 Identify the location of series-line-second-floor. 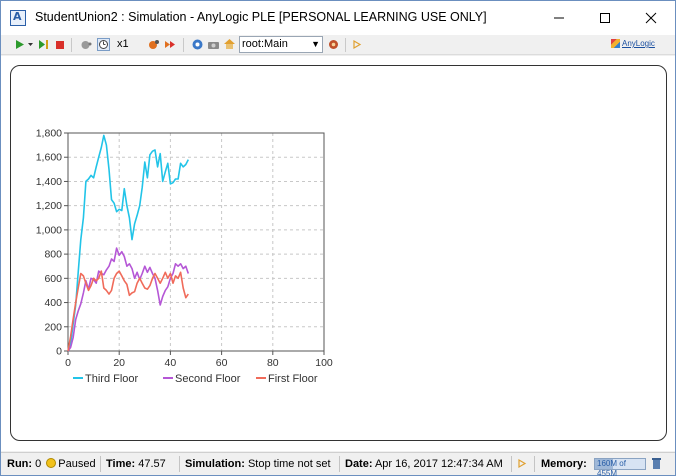
(128, 299).